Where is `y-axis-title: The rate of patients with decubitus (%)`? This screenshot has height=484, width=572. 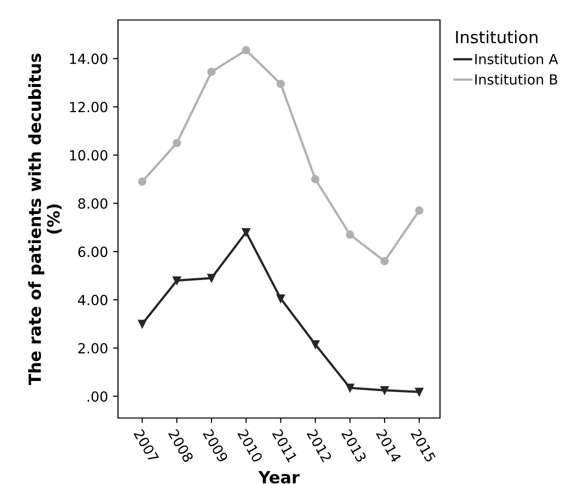 y-axis-title: The rate of patients with decubitus (%) is located at coordinates (45, 220).